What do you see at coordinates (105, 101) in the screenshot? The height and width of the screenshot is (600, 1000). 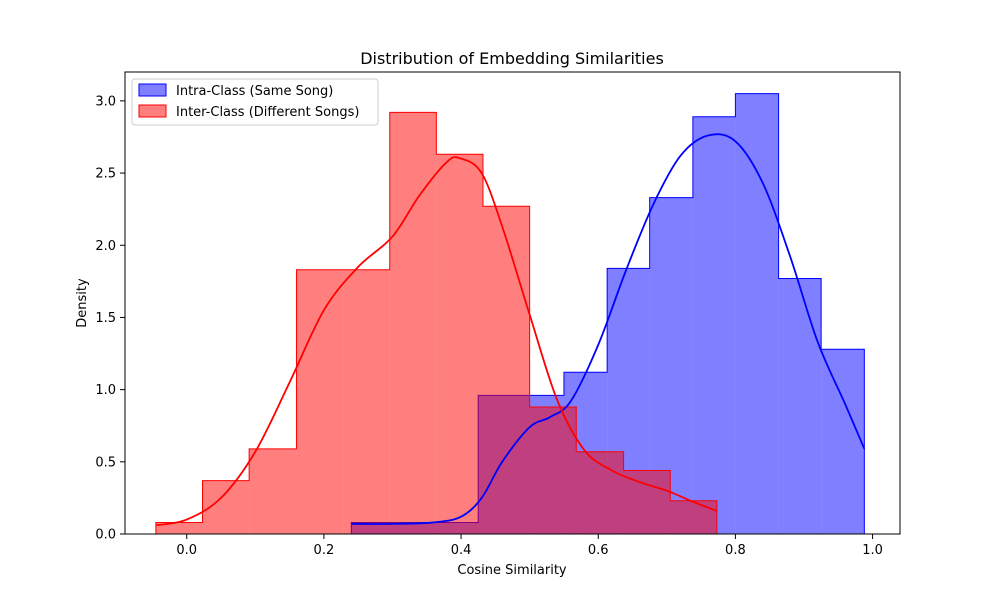 I see `y-tick-label: 3.0` at bounding box center [105, 101].